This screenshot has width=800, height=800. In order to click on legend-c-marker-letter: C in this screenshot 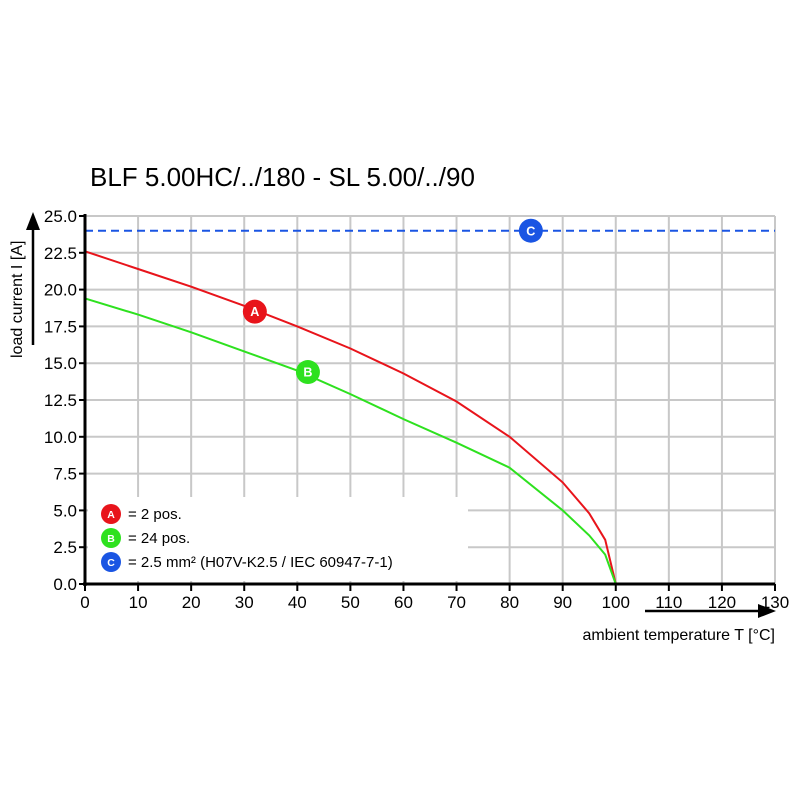, I will do `click(111, 563)`.